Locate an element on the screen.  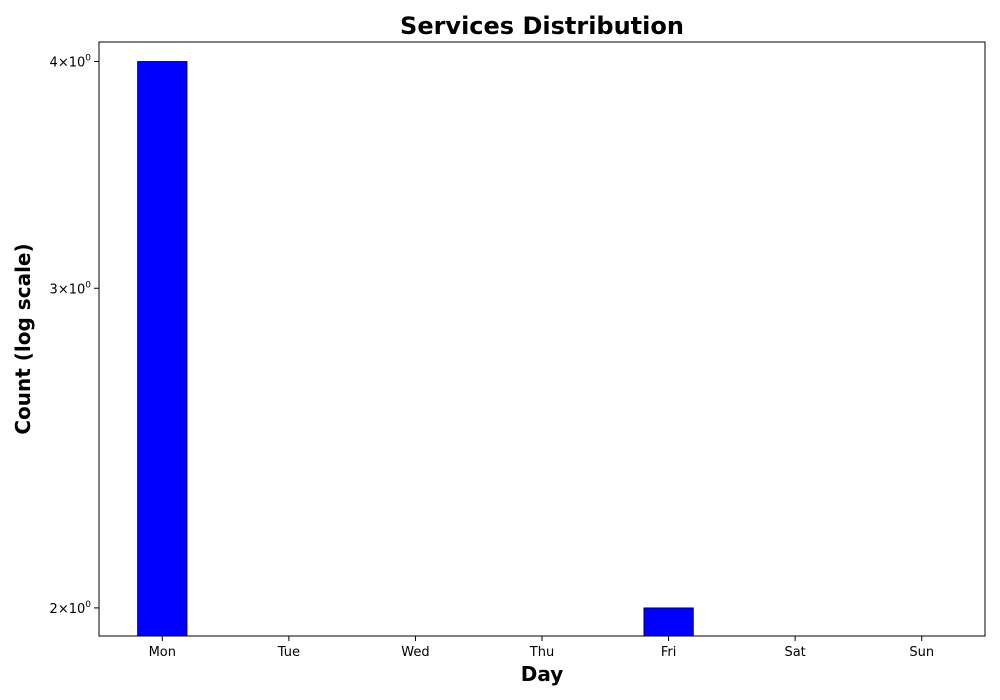
x-tick-label-sat: Sat is located at coordinates (794, 652).